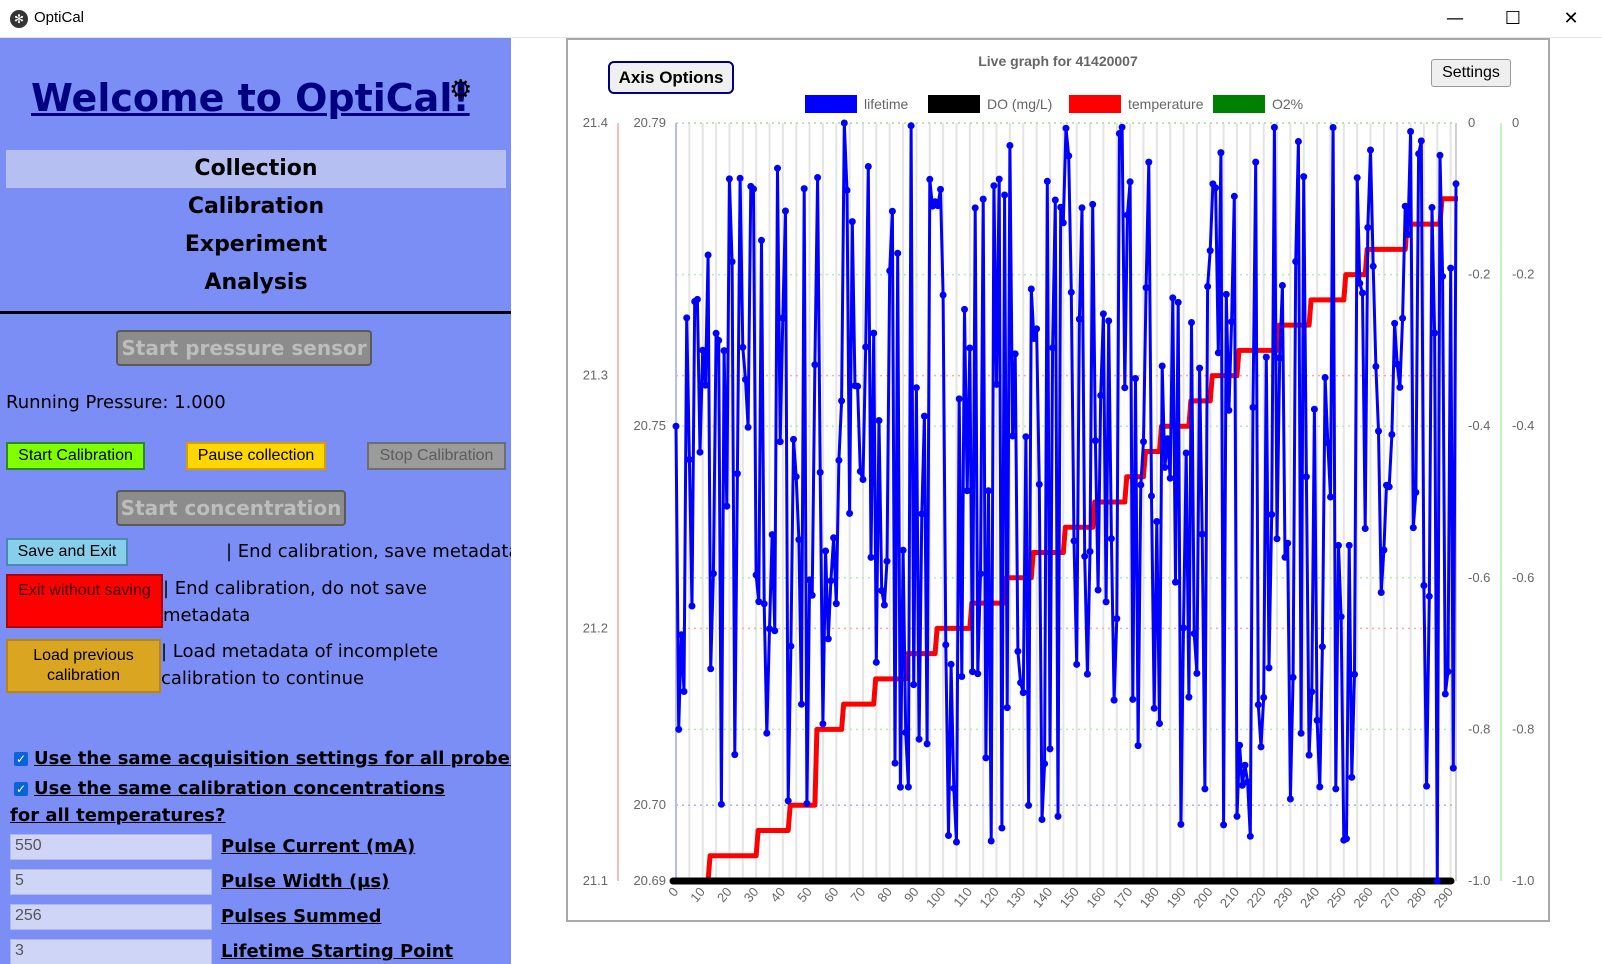  What do you see at coordinates (255, 312) in the screenshot?
I see `divider` at bounding box center [255, 312].